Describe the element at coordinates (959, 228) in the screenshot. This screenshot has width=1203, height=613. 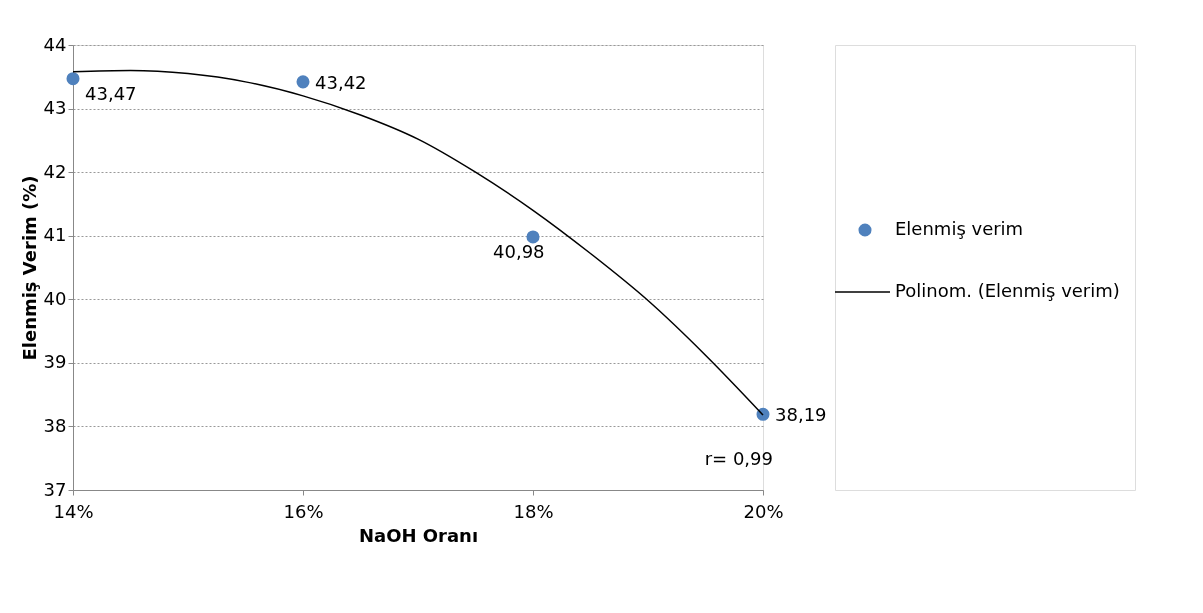
I see `legend-label: Elenmiş verim` at that location.